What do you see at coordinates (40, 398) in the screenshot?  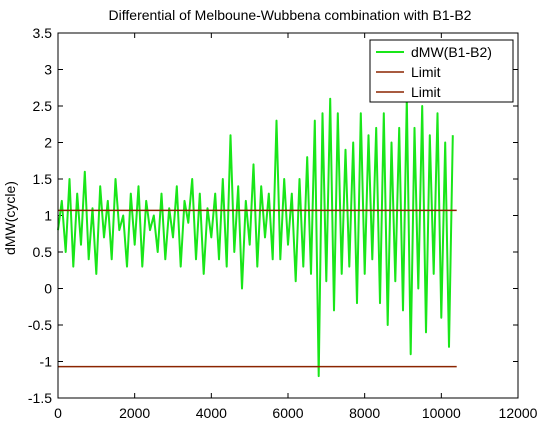 I see `y-tick-label: -1.5` at bounding box center [40, 398].